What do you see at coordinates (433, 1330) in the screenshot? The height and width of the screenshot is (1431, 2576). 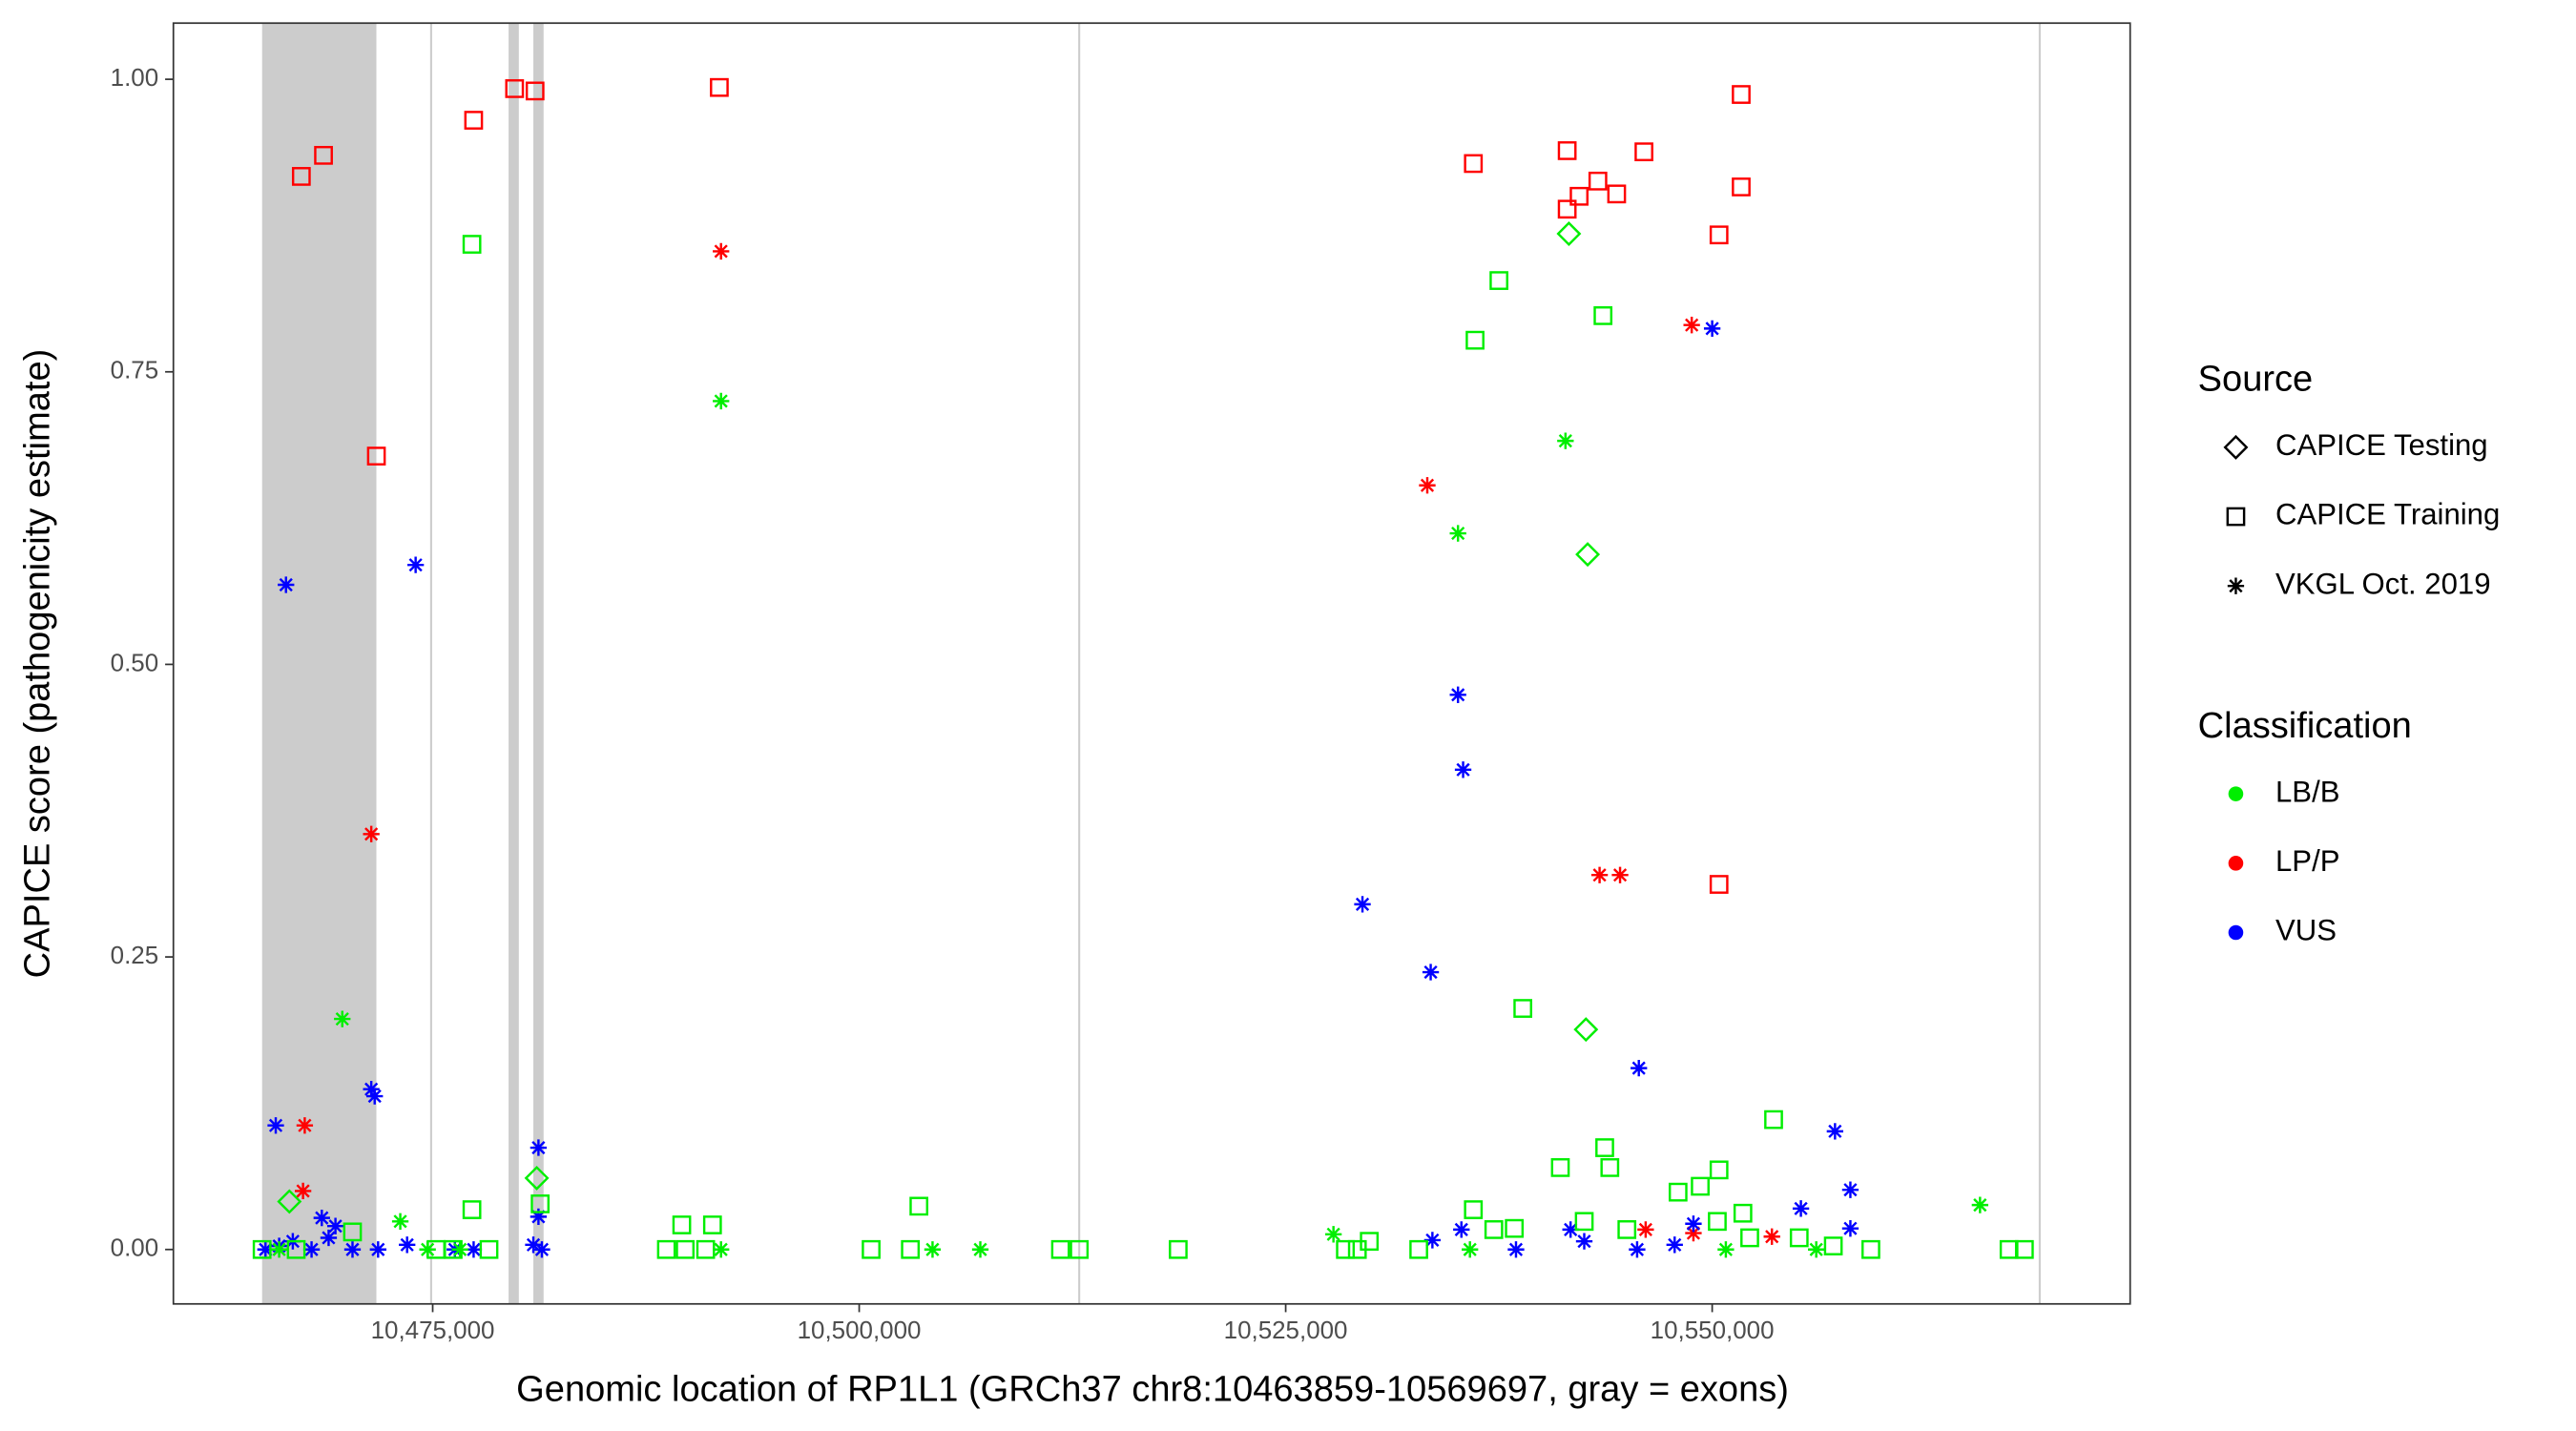 I see `x-tick-label: 10,475,000` at bounding box center [433, 1330].